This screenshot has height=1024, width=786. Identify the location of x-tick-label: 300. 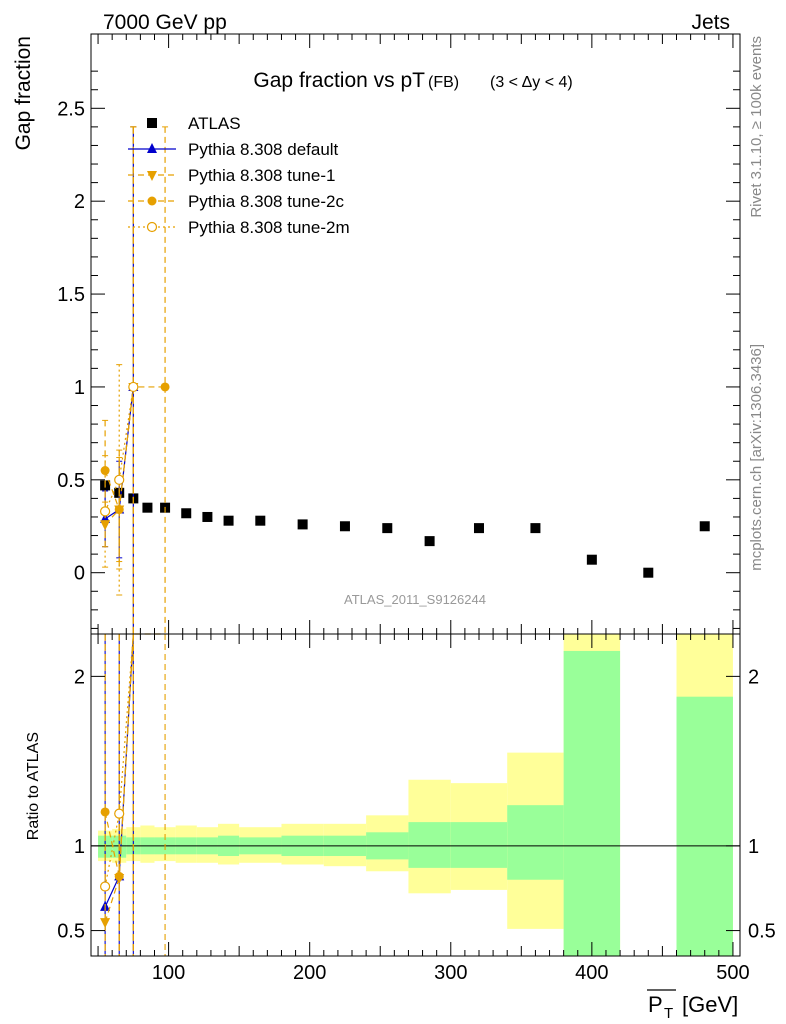
(450, 973).